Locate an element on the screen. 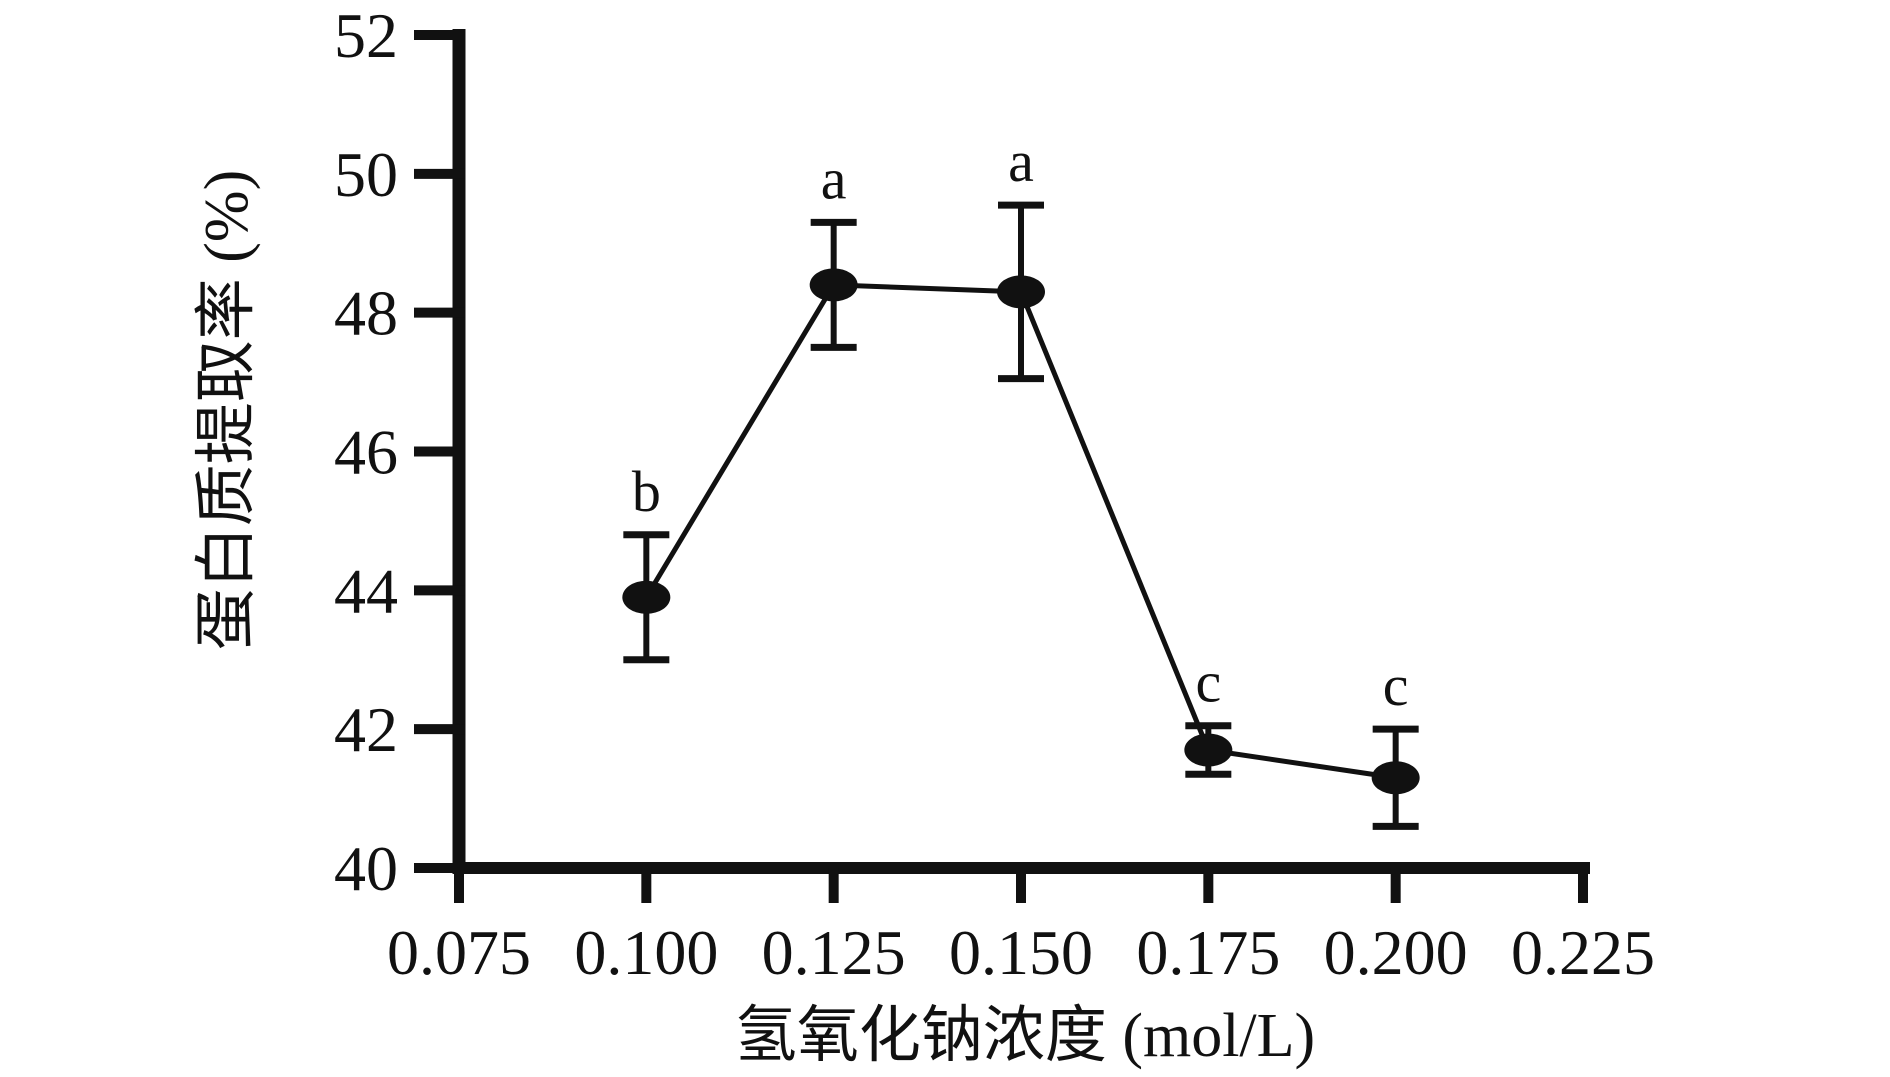 This screenshot has width=1890, height=1077. x-tick-label: 0.175 is located at coordinates (1208, 952).